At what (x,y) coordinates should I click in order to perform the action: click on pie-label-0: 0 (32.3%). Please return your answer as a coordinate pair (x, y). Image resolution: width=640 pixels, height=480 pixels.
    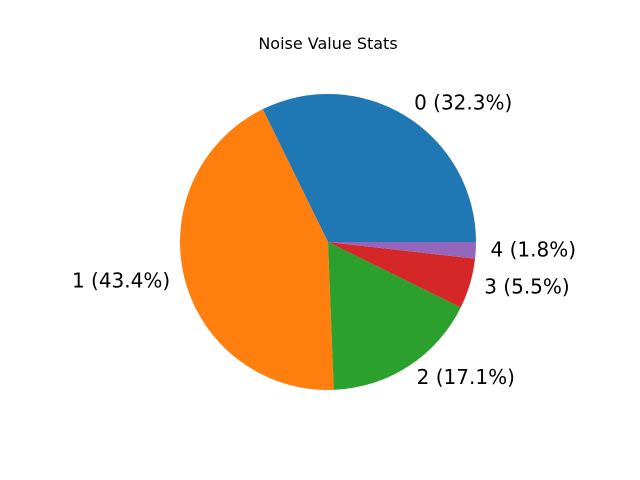
    Looking at the image, I should click on (463, 102).